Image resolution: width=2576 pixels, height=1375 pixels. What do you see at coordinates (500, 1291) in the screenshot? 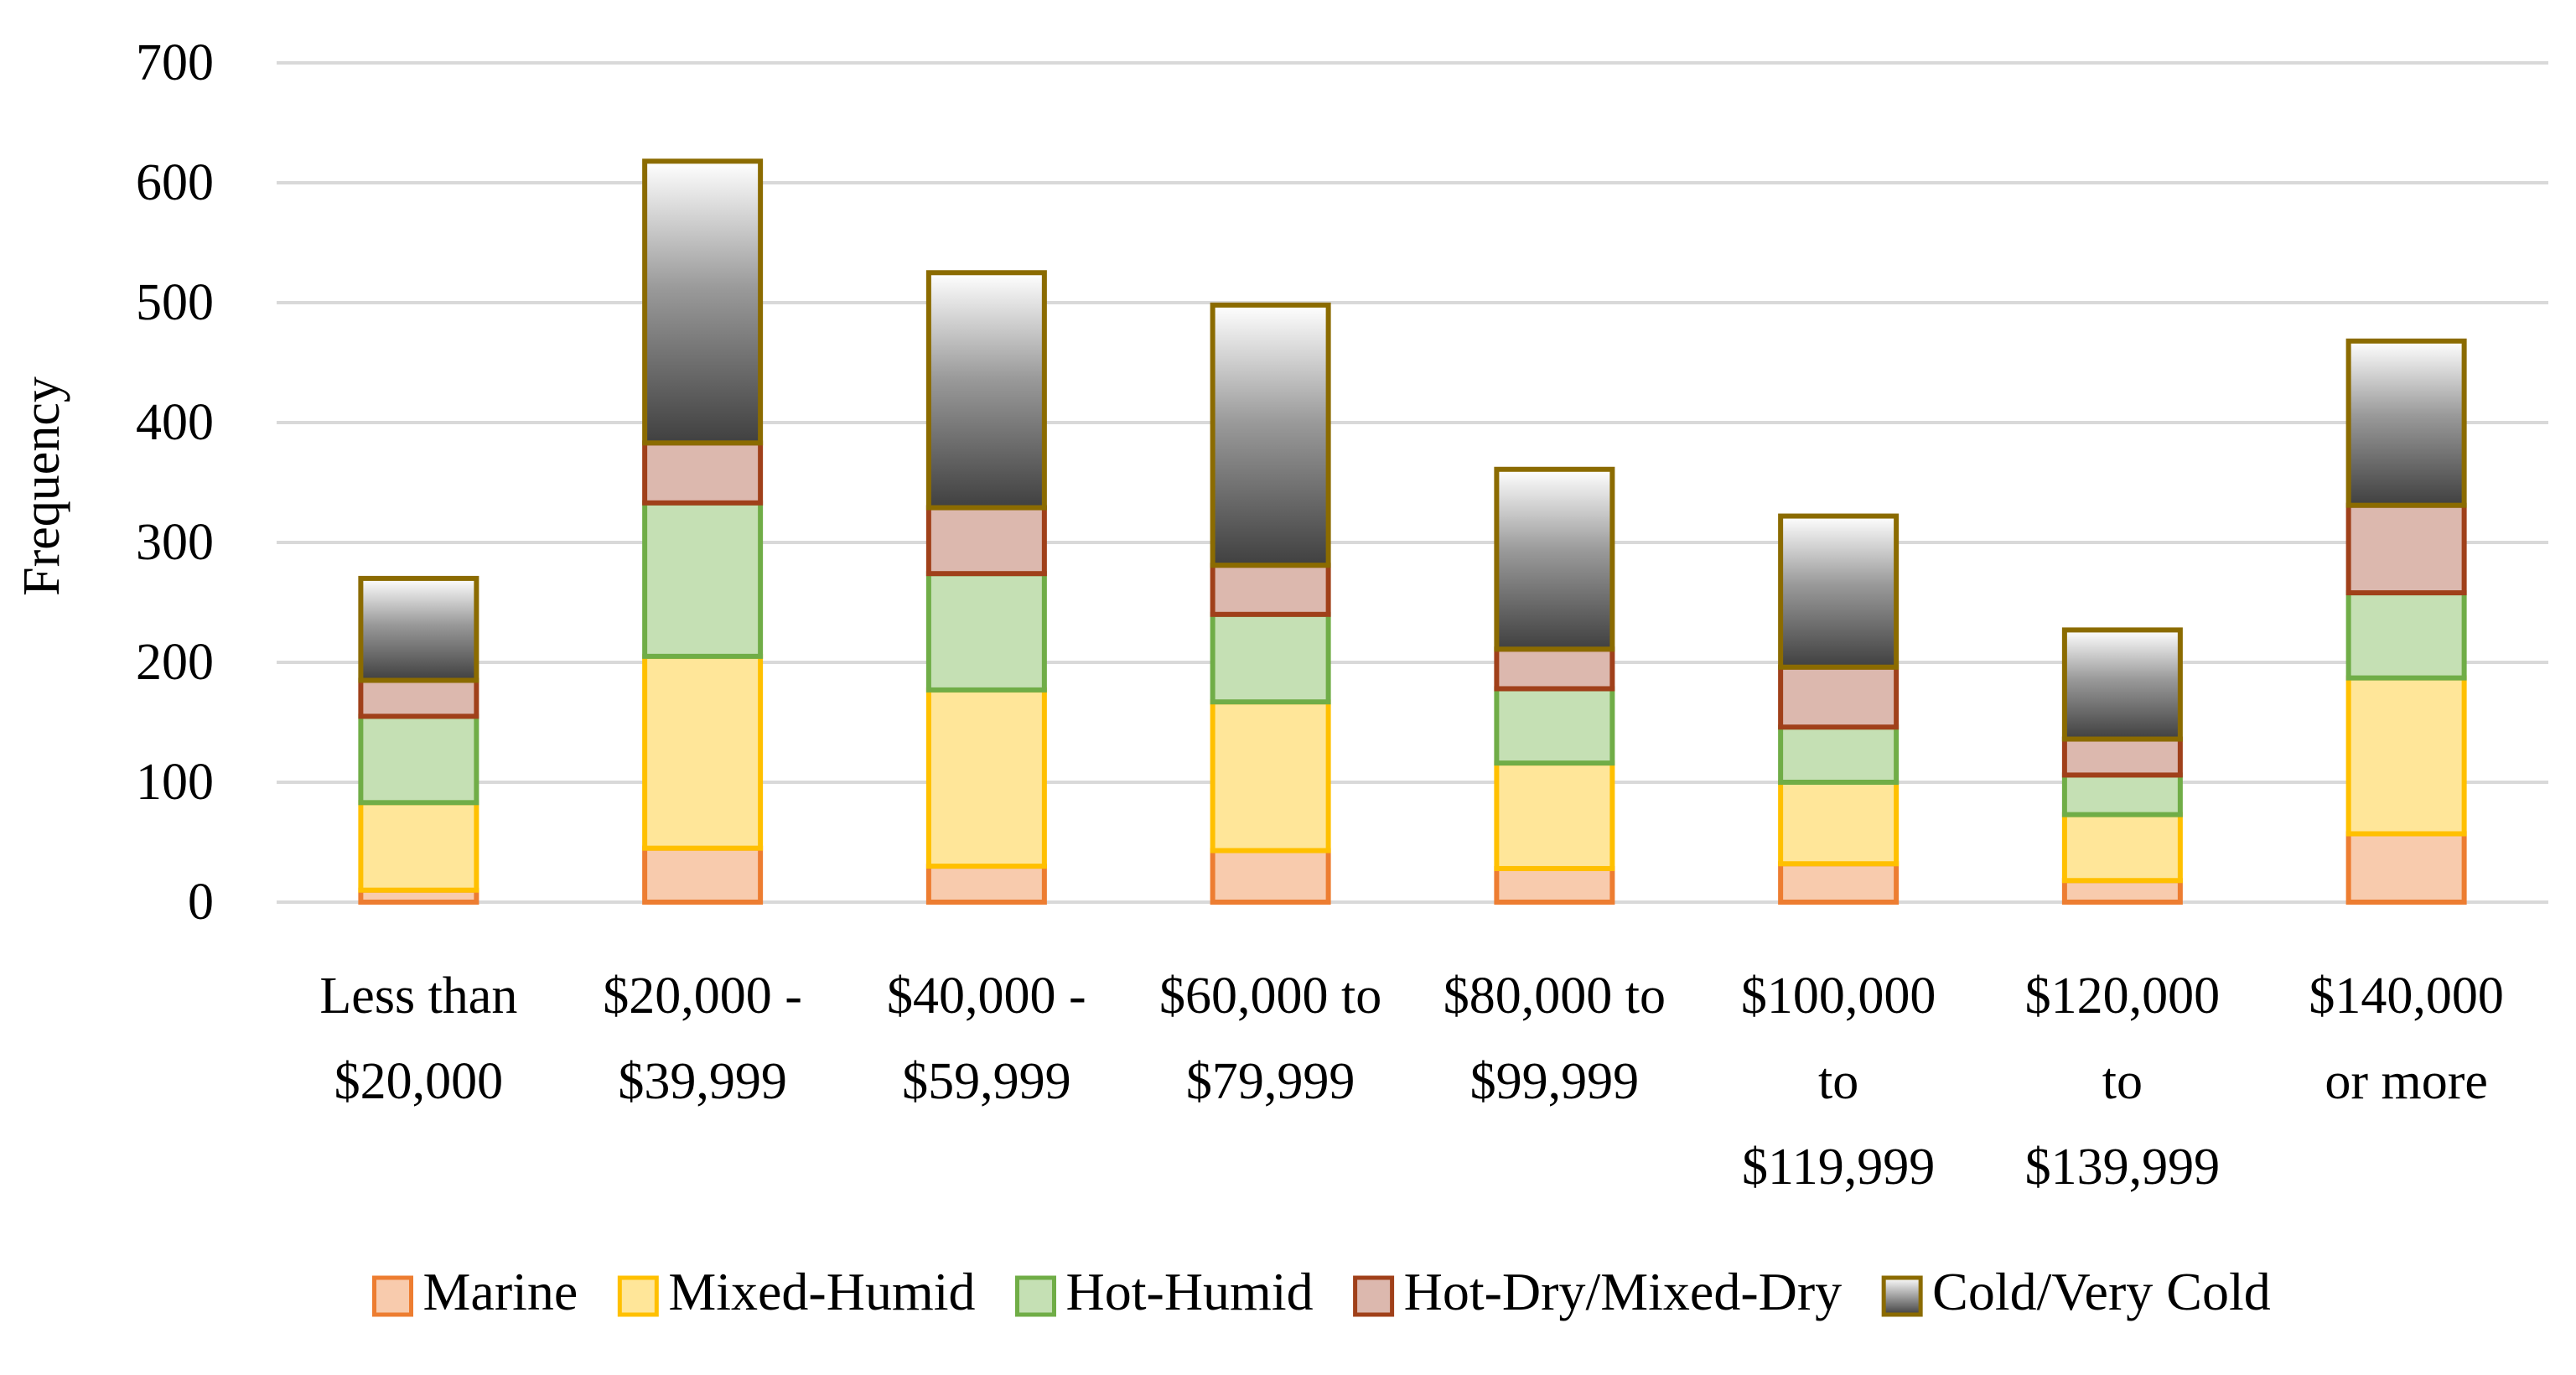
I see `legend-label: Marine` at bounding box center [500, 1291].